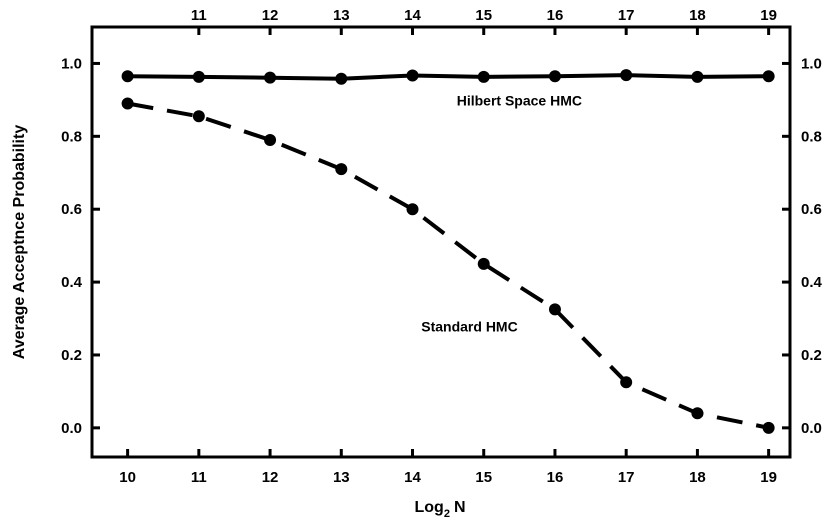 The height and width of the screenshot is (524, 829). What do you see at coordinates (483, 15) in the screenshot?
I see `x-tick-label-top: 15` at bounding box center [483, 15].